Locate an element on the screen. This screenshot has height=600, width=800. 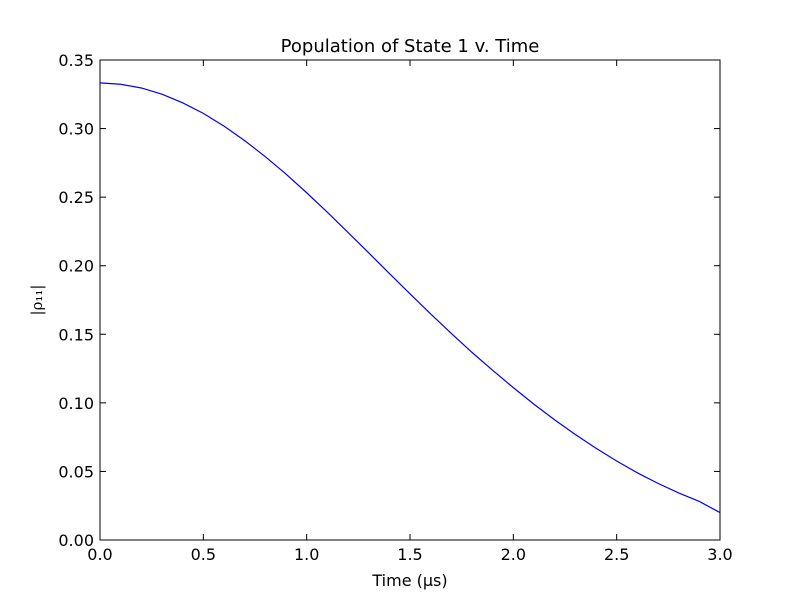
y-tick-label: 0.25 is located at coordinates (76, 197).